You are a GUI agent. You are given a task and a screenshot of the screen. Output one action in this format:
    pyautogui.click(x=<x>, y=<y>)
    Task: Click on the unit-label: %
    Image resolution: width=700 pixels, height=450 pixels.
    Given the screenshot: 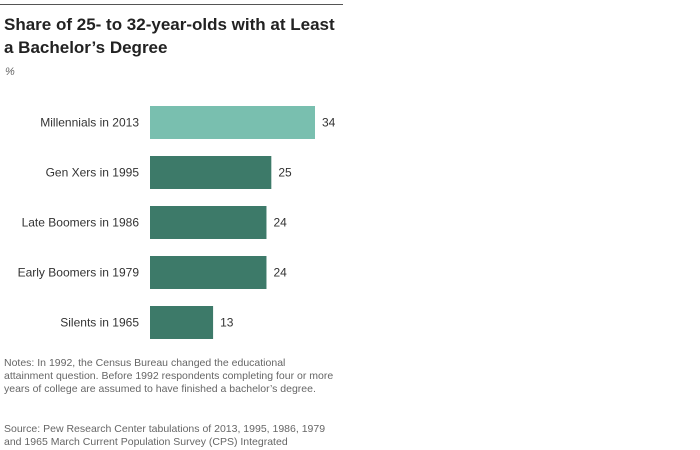 What is the action you would take?
    pyautogui.click(x=10, y=72)
    